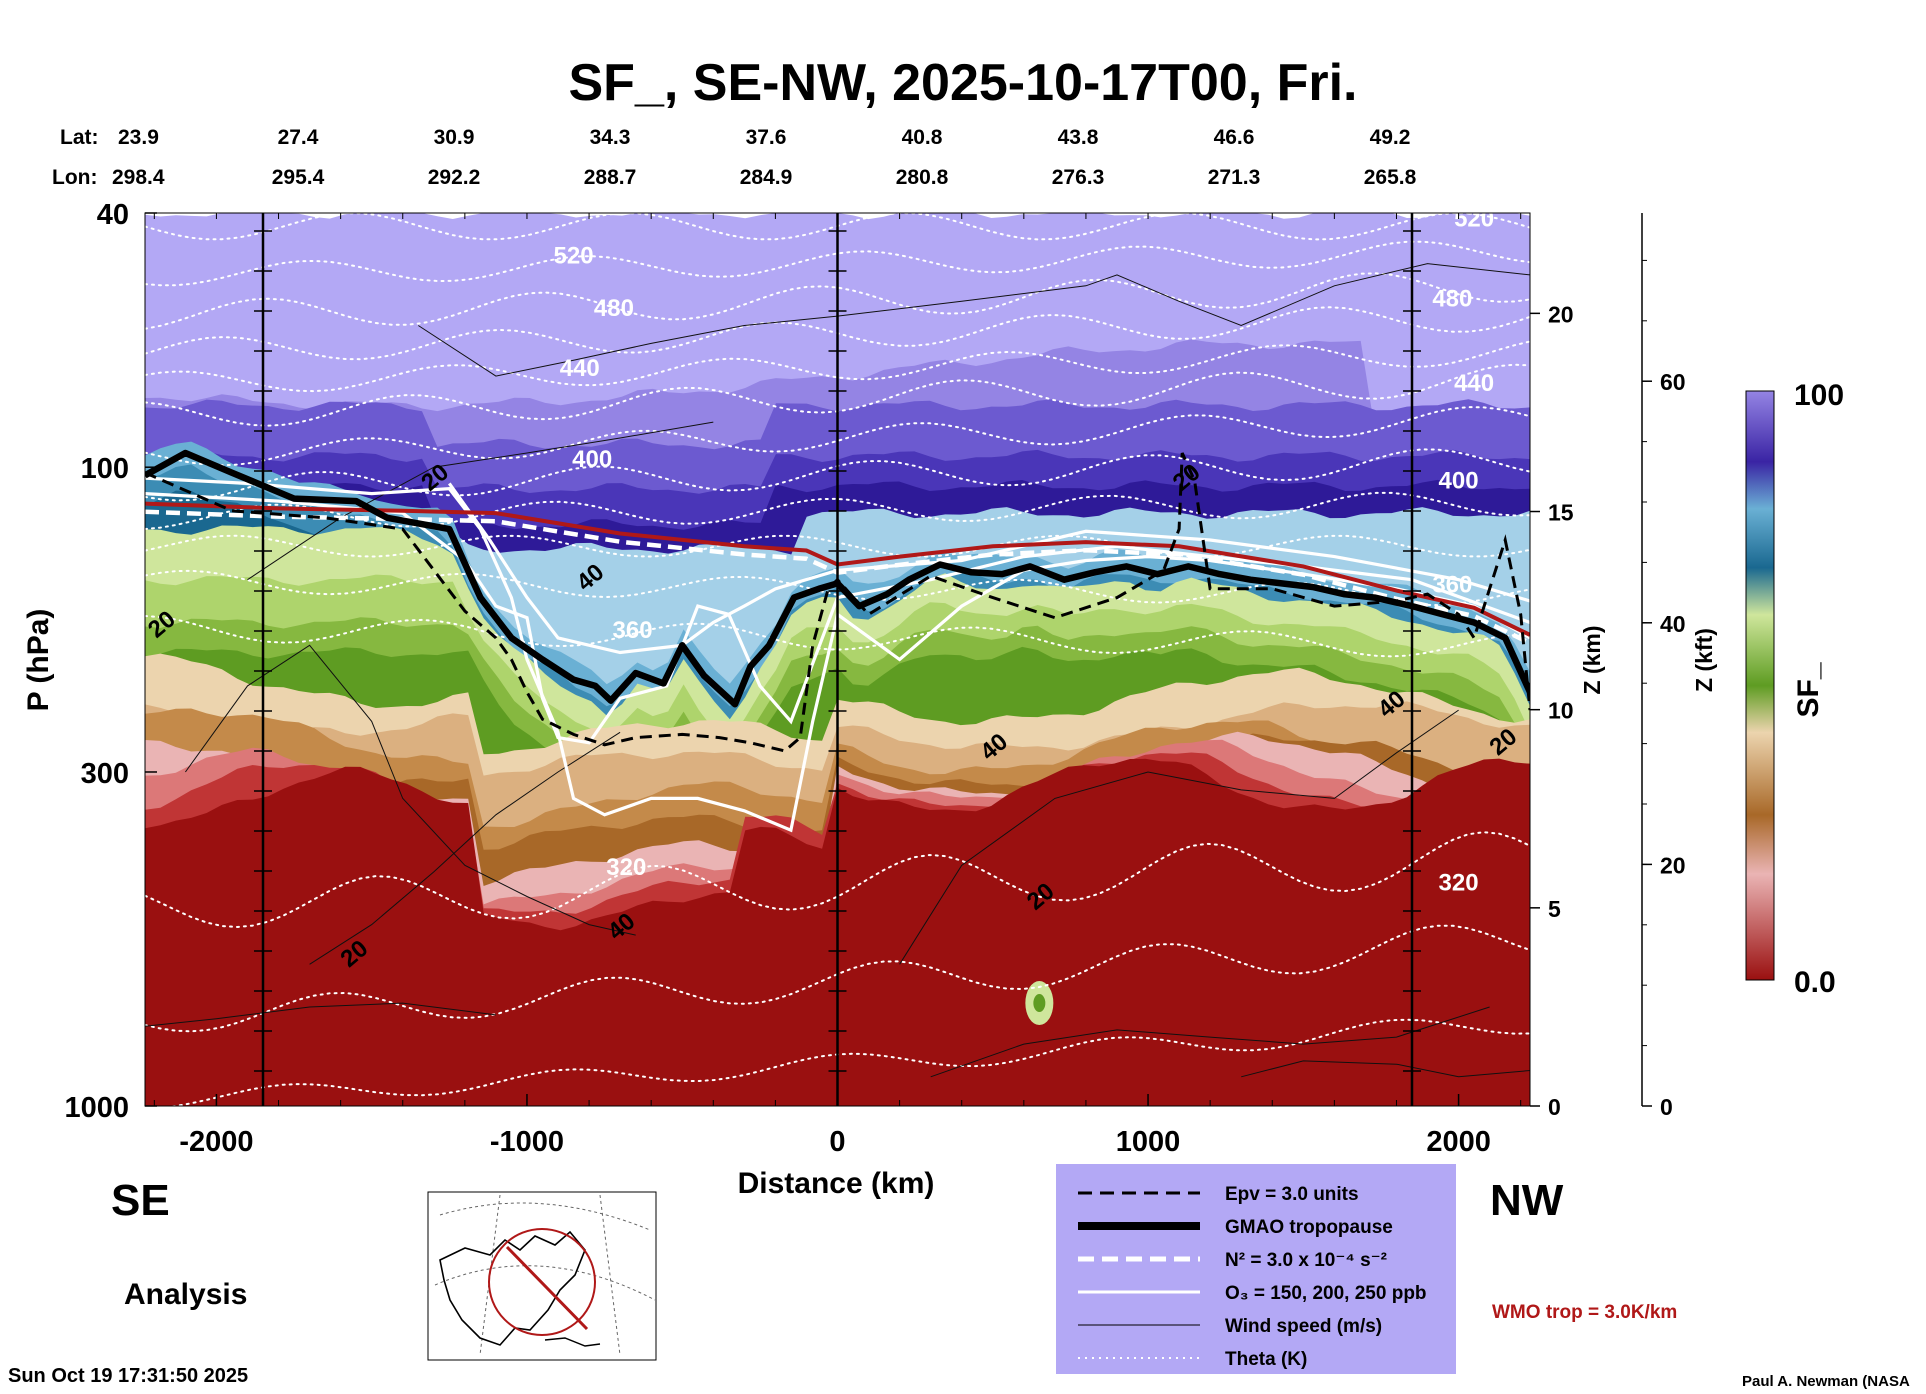 This screenshot has width=1926, height=1394. I want to click on timestamp: Sun Oct 19 17:31:50 2025, so click(128, 1376).